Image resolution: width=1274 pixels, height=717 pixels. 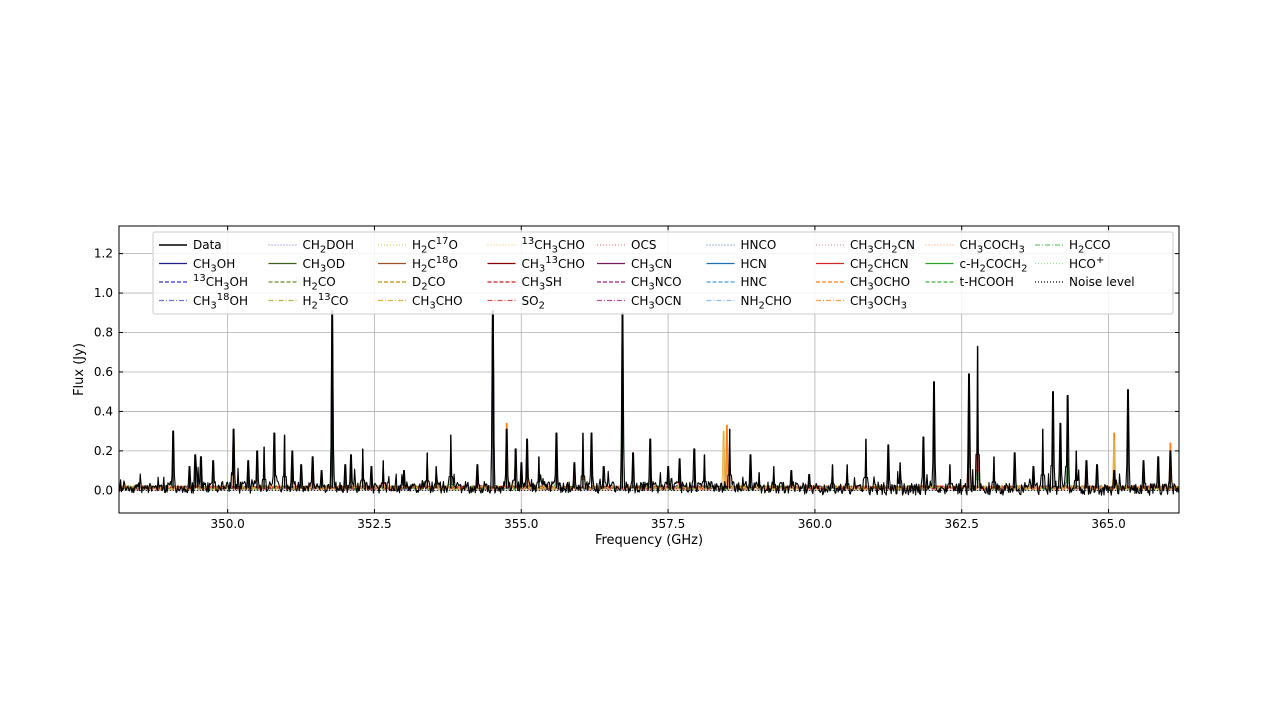 I want to click on legend-entry: HCN, so click(x=736, y=264).